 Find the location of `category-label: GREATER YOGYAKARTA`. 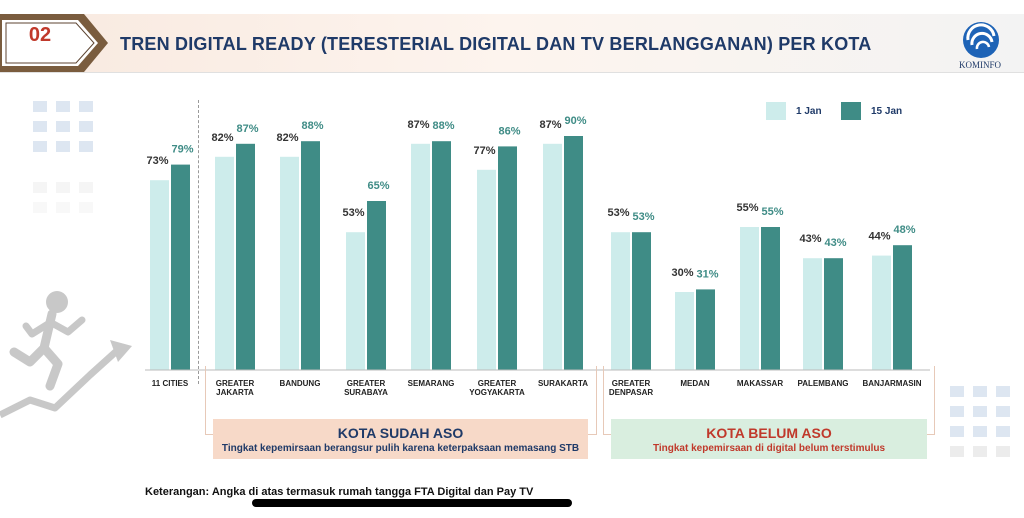

category-label: GREATER YOGYAKARTA is located at coordinates (497, 388).